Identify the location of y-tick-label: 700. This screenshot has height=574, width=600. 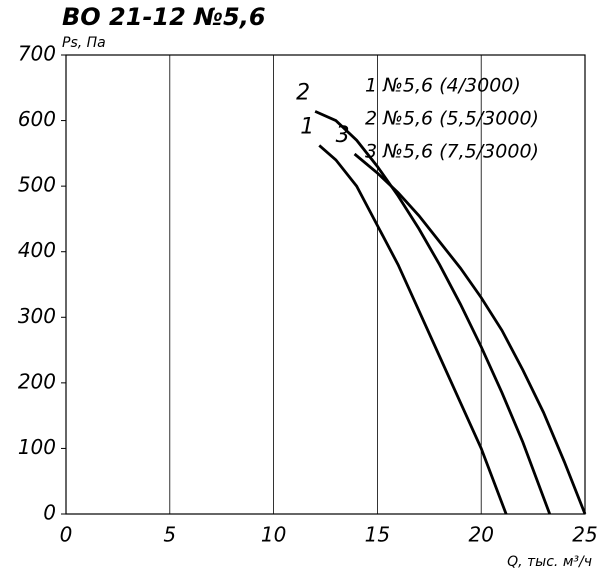
(37, 54).